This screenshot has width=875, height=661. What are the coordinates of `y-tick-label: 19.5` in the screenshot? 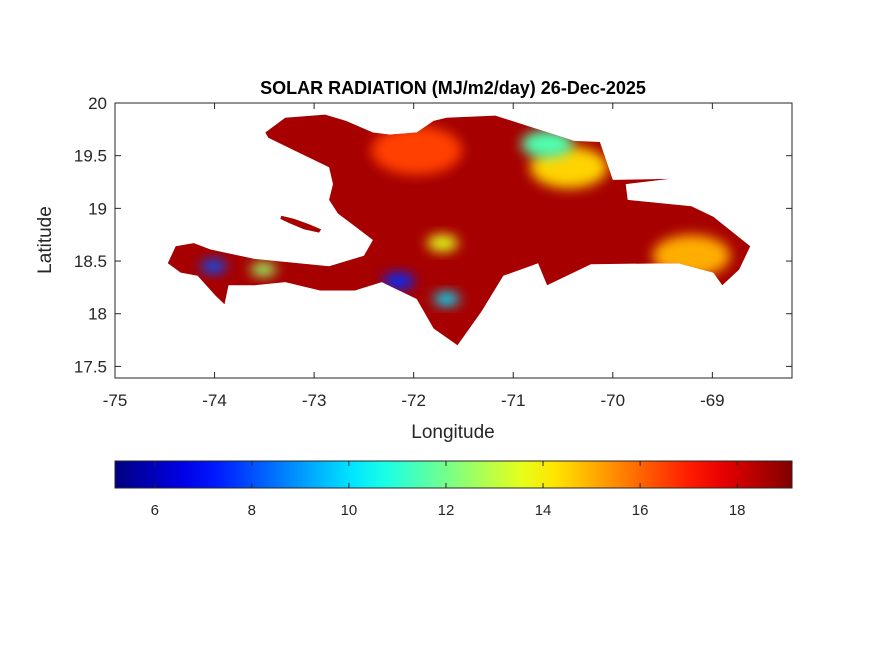 It's located at (90, 156).